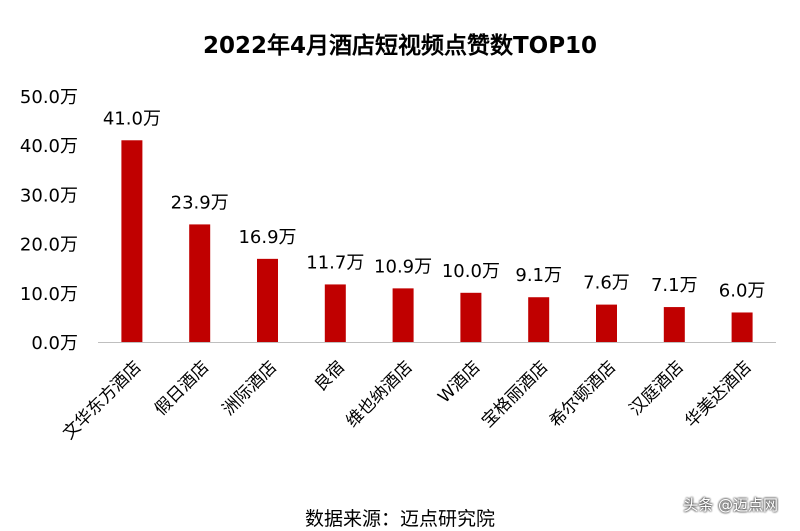  What do you see at coordinates (515, 394) in the screenshot?
I see `x-tick-label: 宝格丽酒店` at bounding box center [515, 394].